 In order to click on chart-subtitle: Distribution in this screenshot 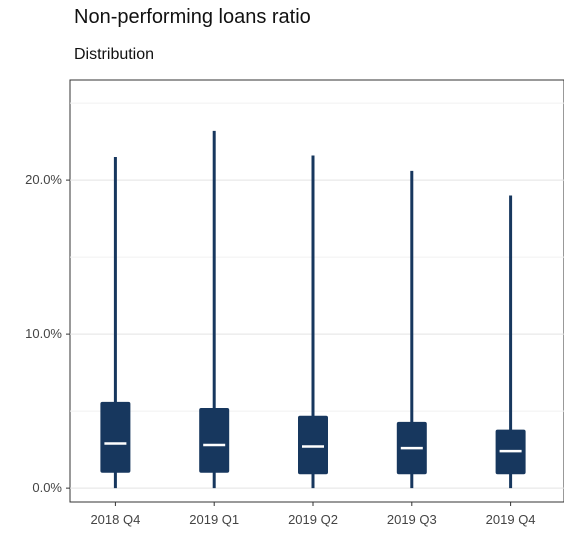, I will do `click(114, 54)`.